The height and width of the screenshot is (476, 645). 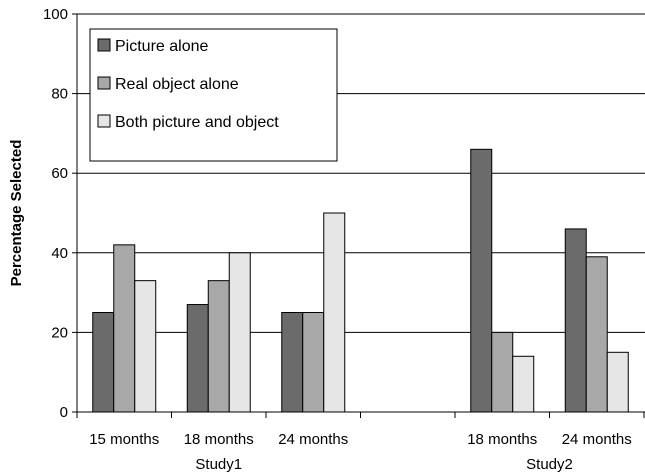 What do you see at coordinates (197, 122) in the screenshot?
I see `legend-label: Both picture and object` at bounding box center [197, 122].